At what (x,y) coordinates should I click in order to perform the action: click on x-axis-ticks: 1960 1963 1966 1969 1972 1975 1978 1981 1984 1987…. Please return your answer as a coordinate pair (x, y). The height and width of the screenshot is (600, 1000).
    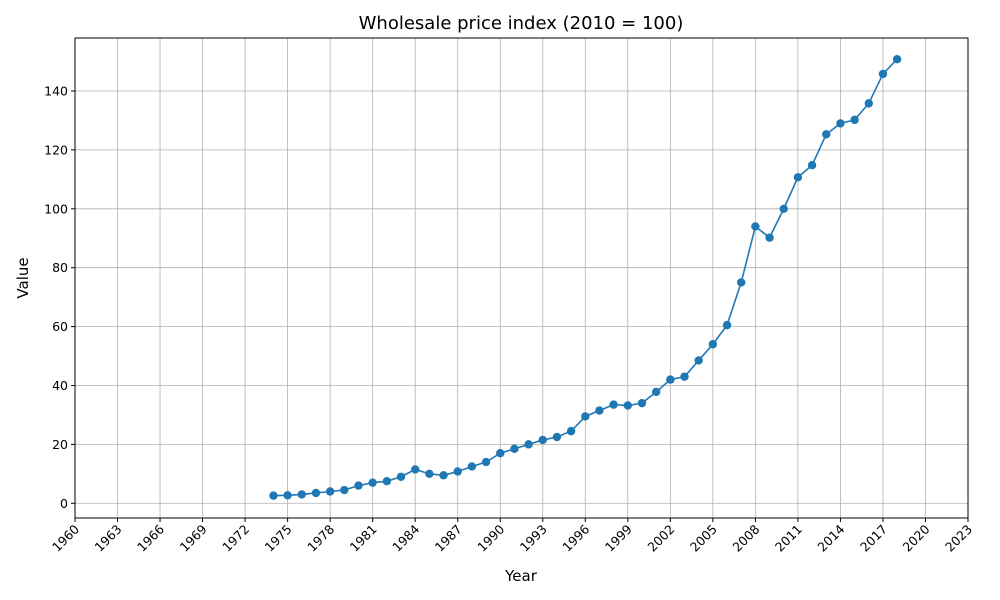
    Looking at the image, I should click on (512, 536).